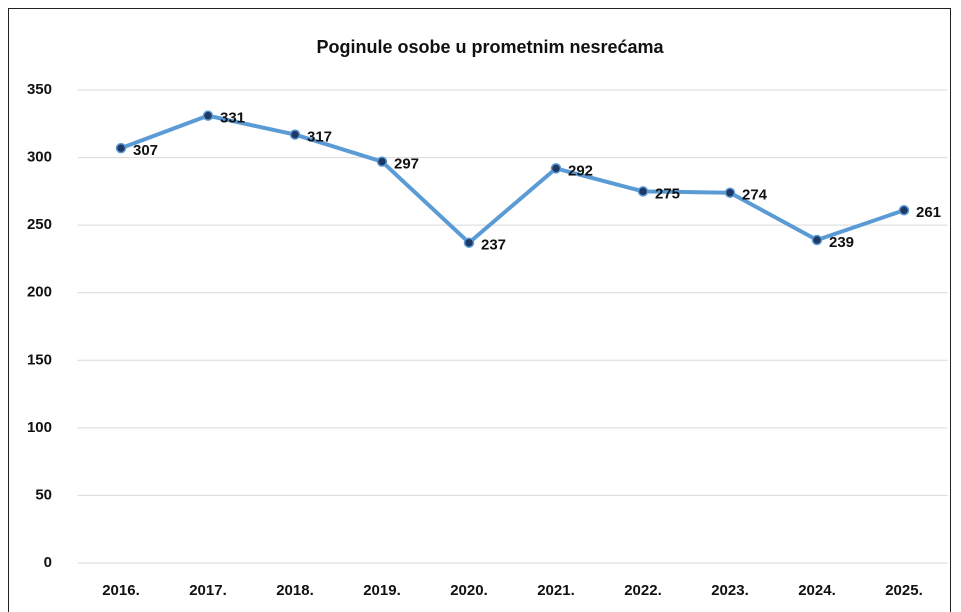 This screenshot has height=612, width=961. I want to click on data-label: 297, so click(406, 164).